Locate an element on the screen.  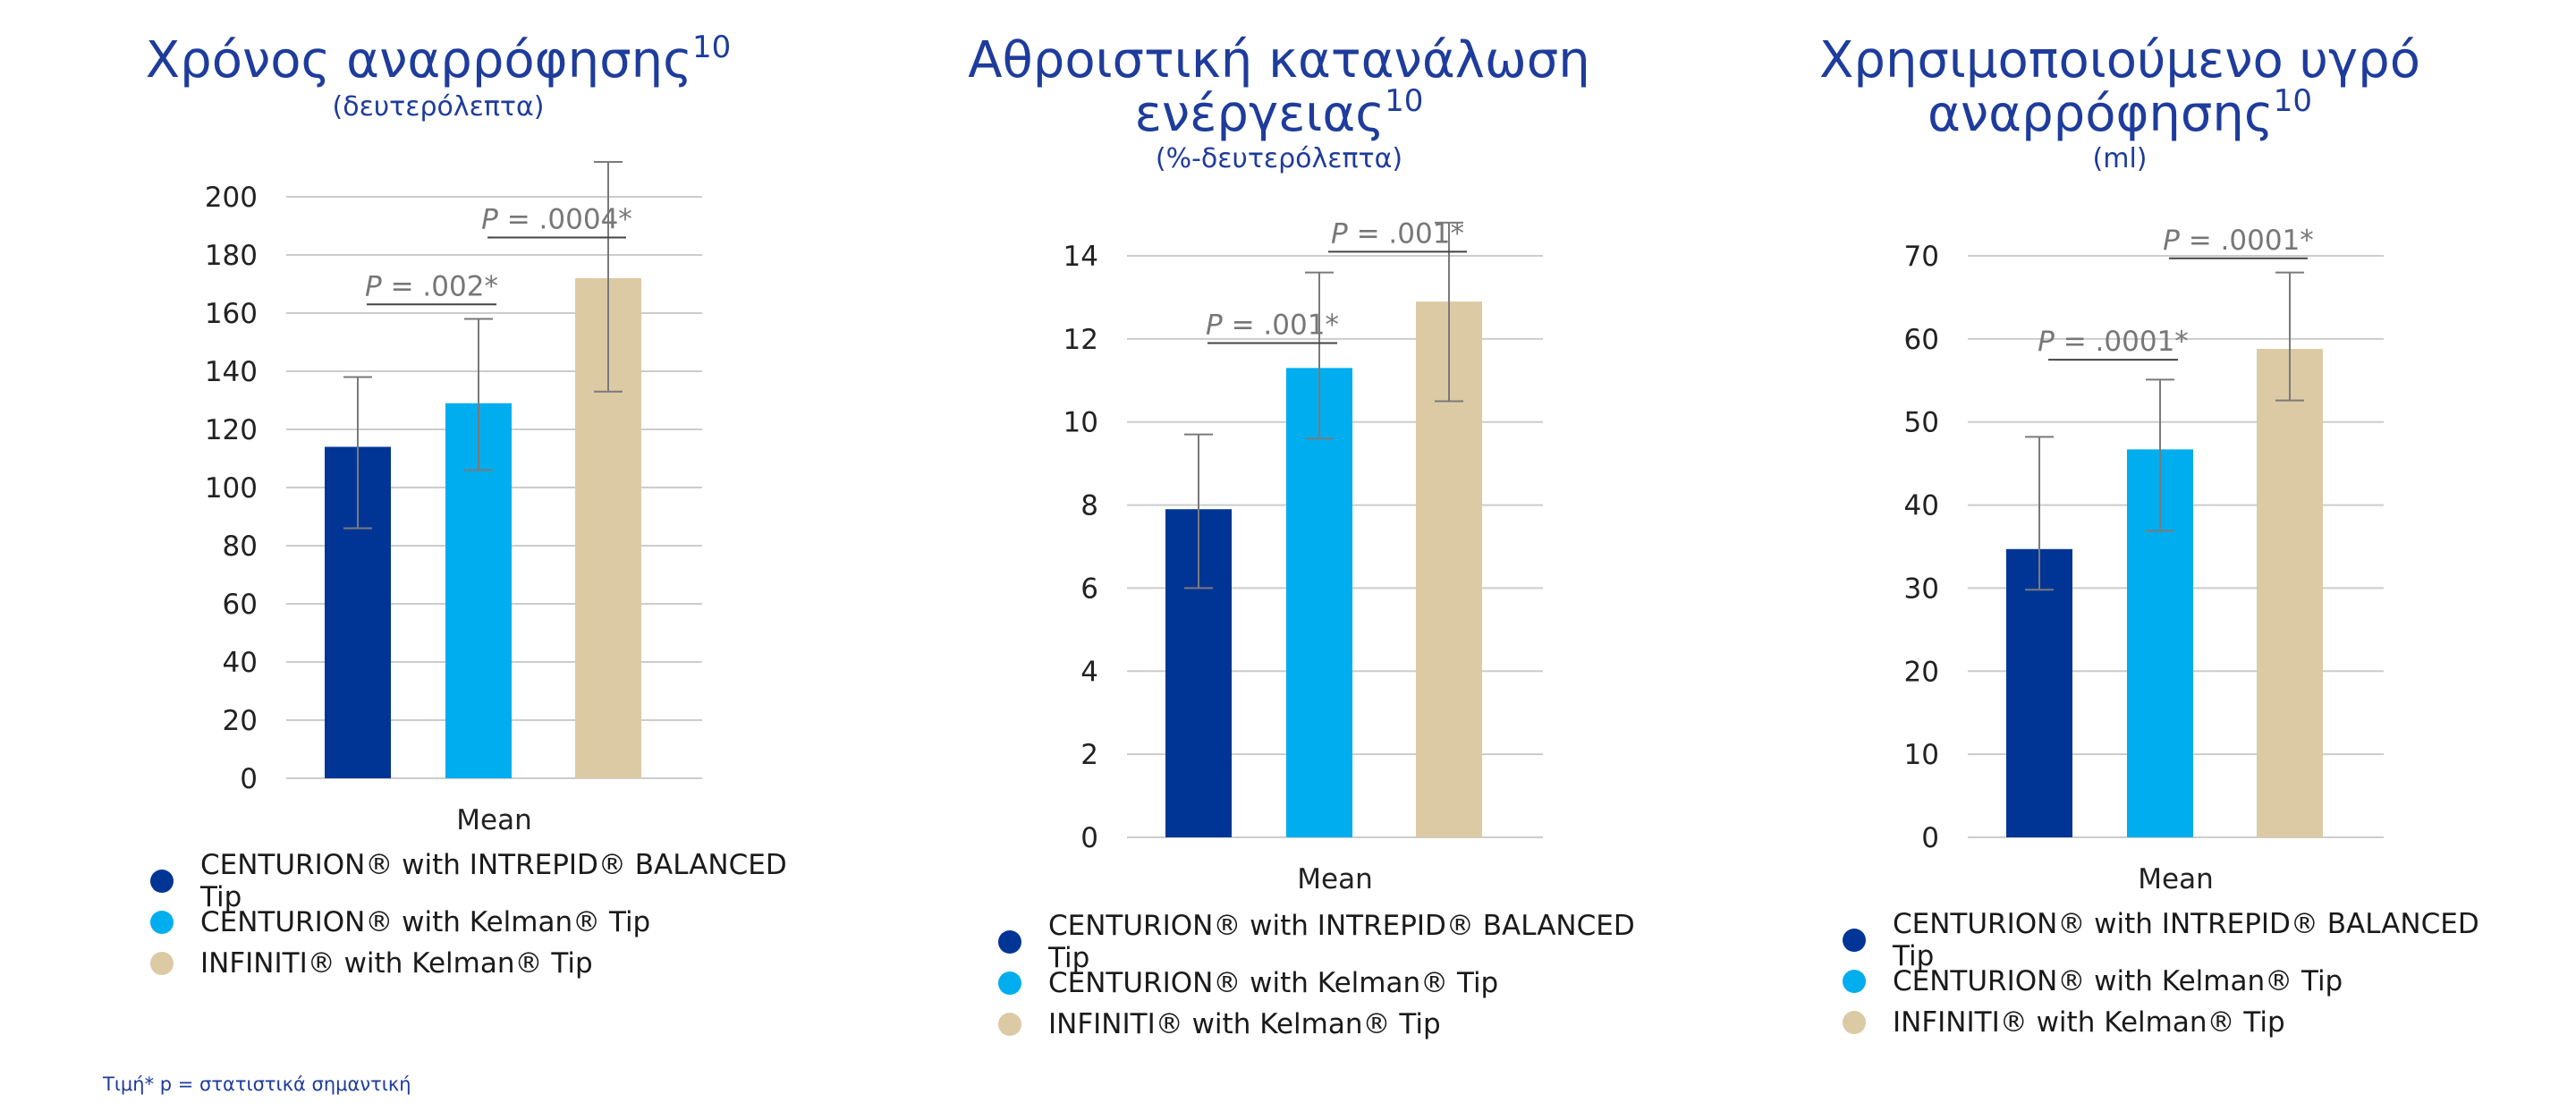
chart-title: Χρόνος αναρρόφησης10 is located at coordinates (438, 60).